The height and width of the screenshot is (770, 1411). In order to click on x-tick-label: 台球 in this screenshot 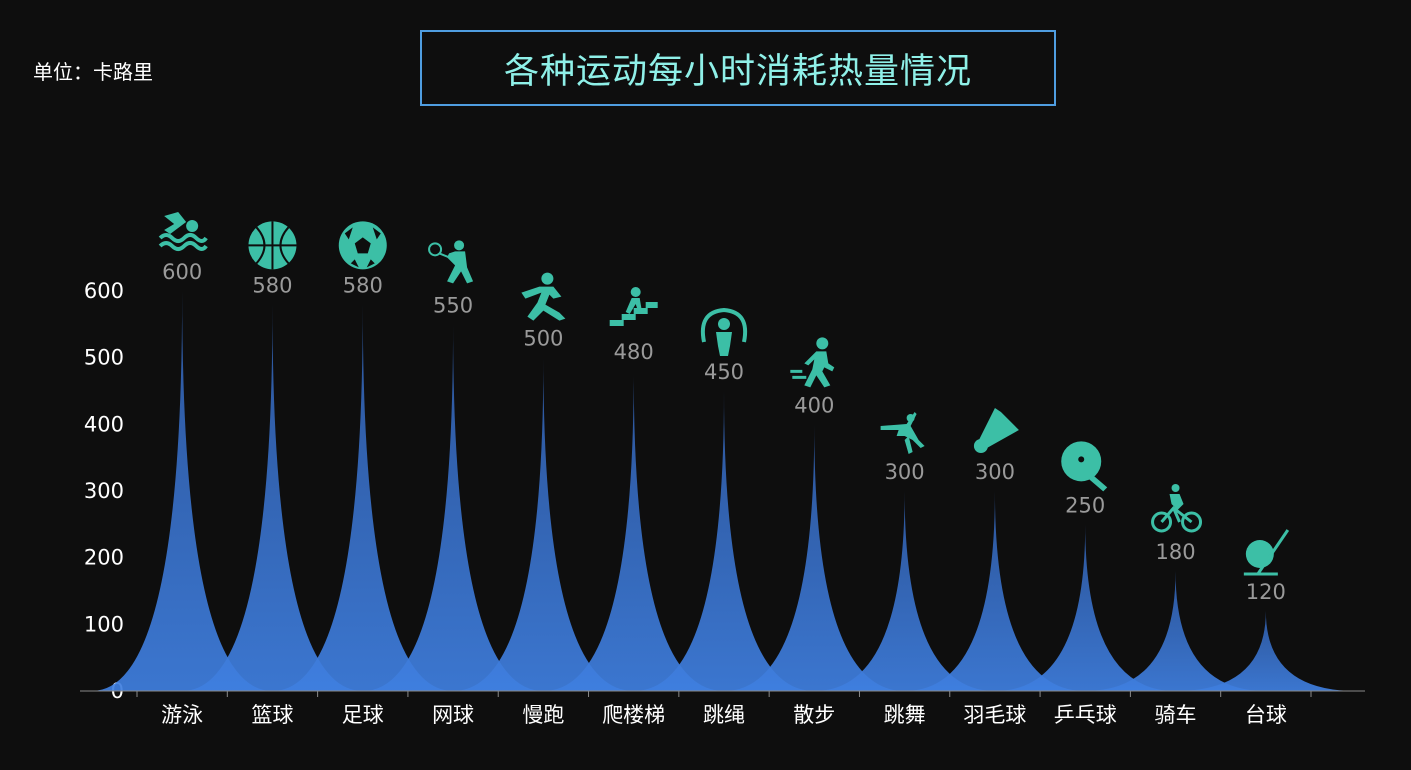, I will do `click(1266, 715)`.